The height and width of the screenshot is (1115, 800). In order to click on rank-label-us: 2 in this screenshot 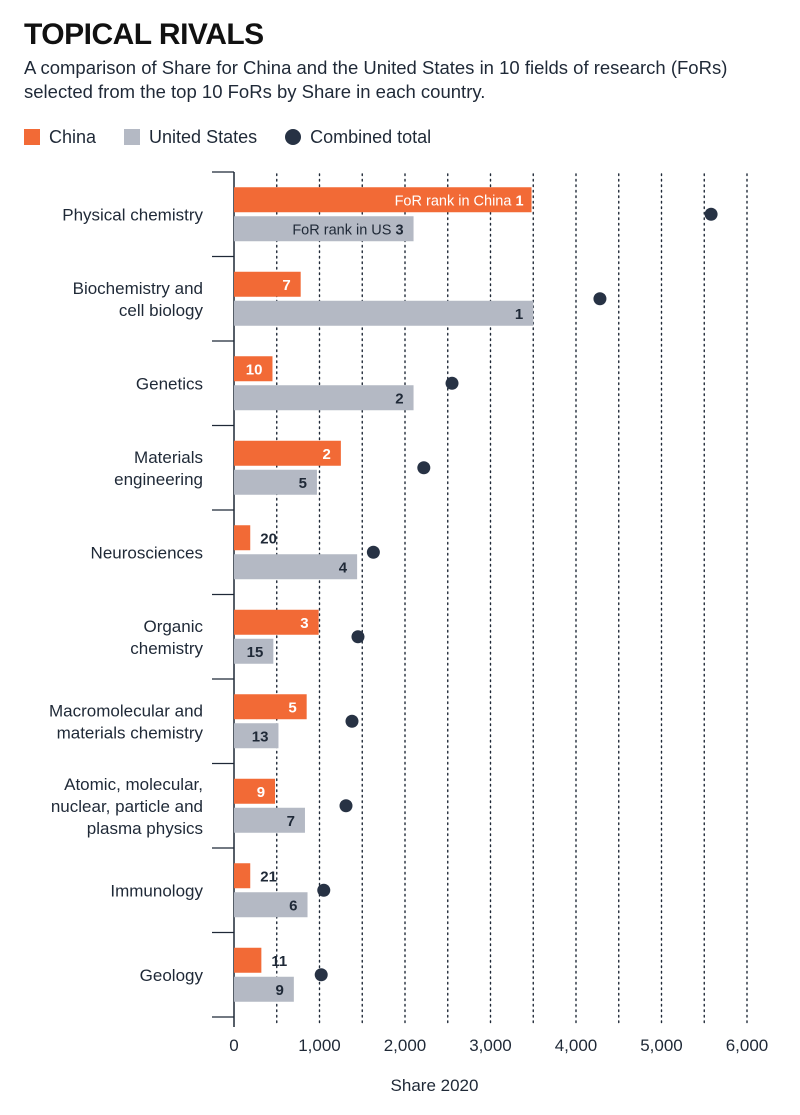, I will do `click(399, 398)`.